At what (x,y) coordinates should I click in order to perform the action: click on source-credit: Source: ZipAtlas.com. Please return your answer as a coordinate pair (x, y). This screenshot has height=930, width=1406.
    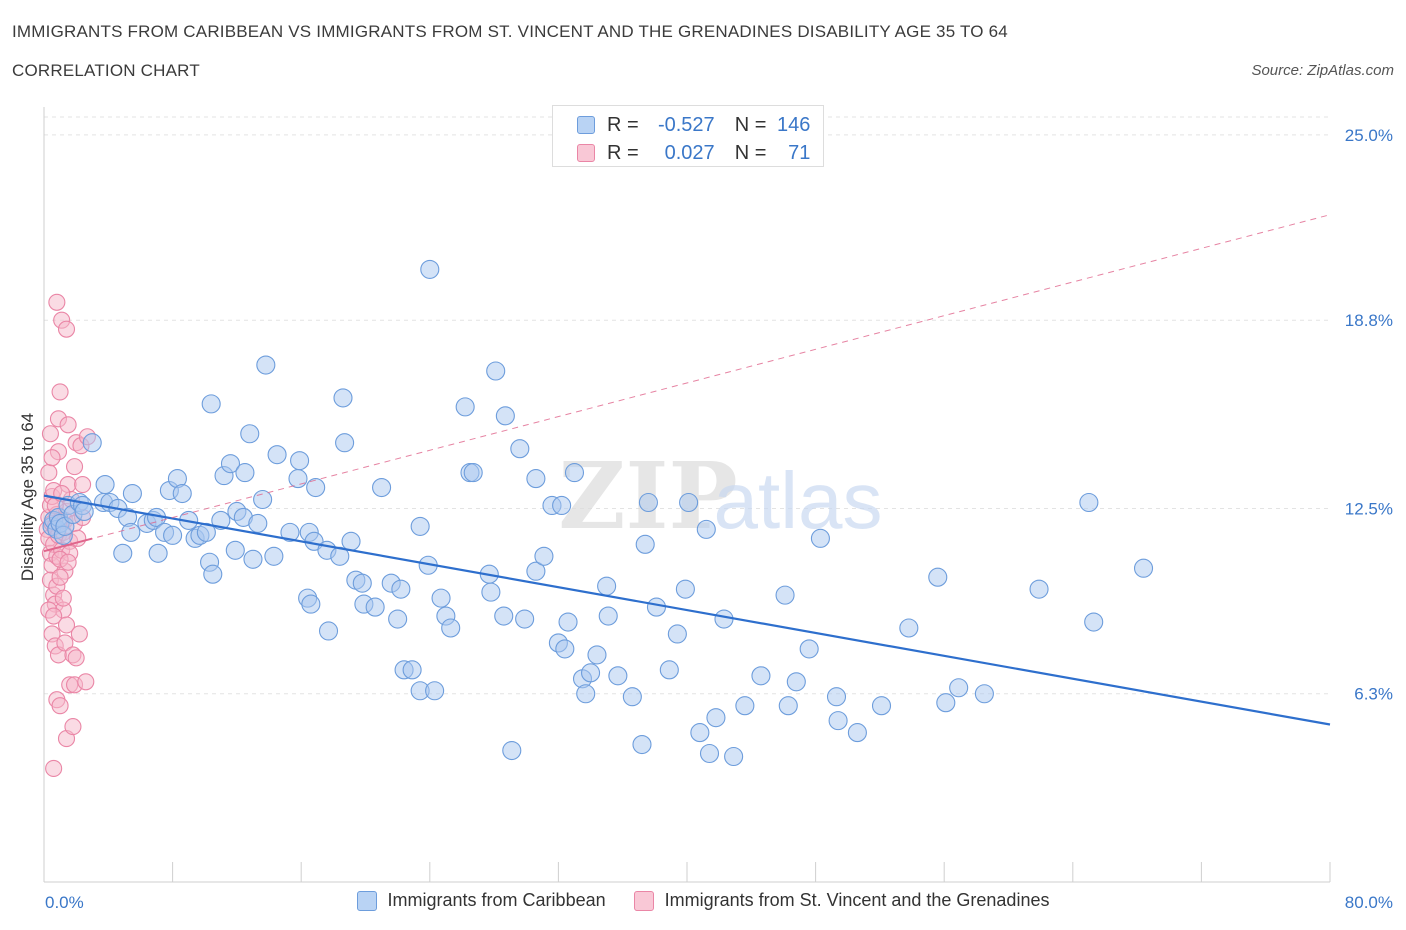
    Looking at the image, I should click on (1322, 70).